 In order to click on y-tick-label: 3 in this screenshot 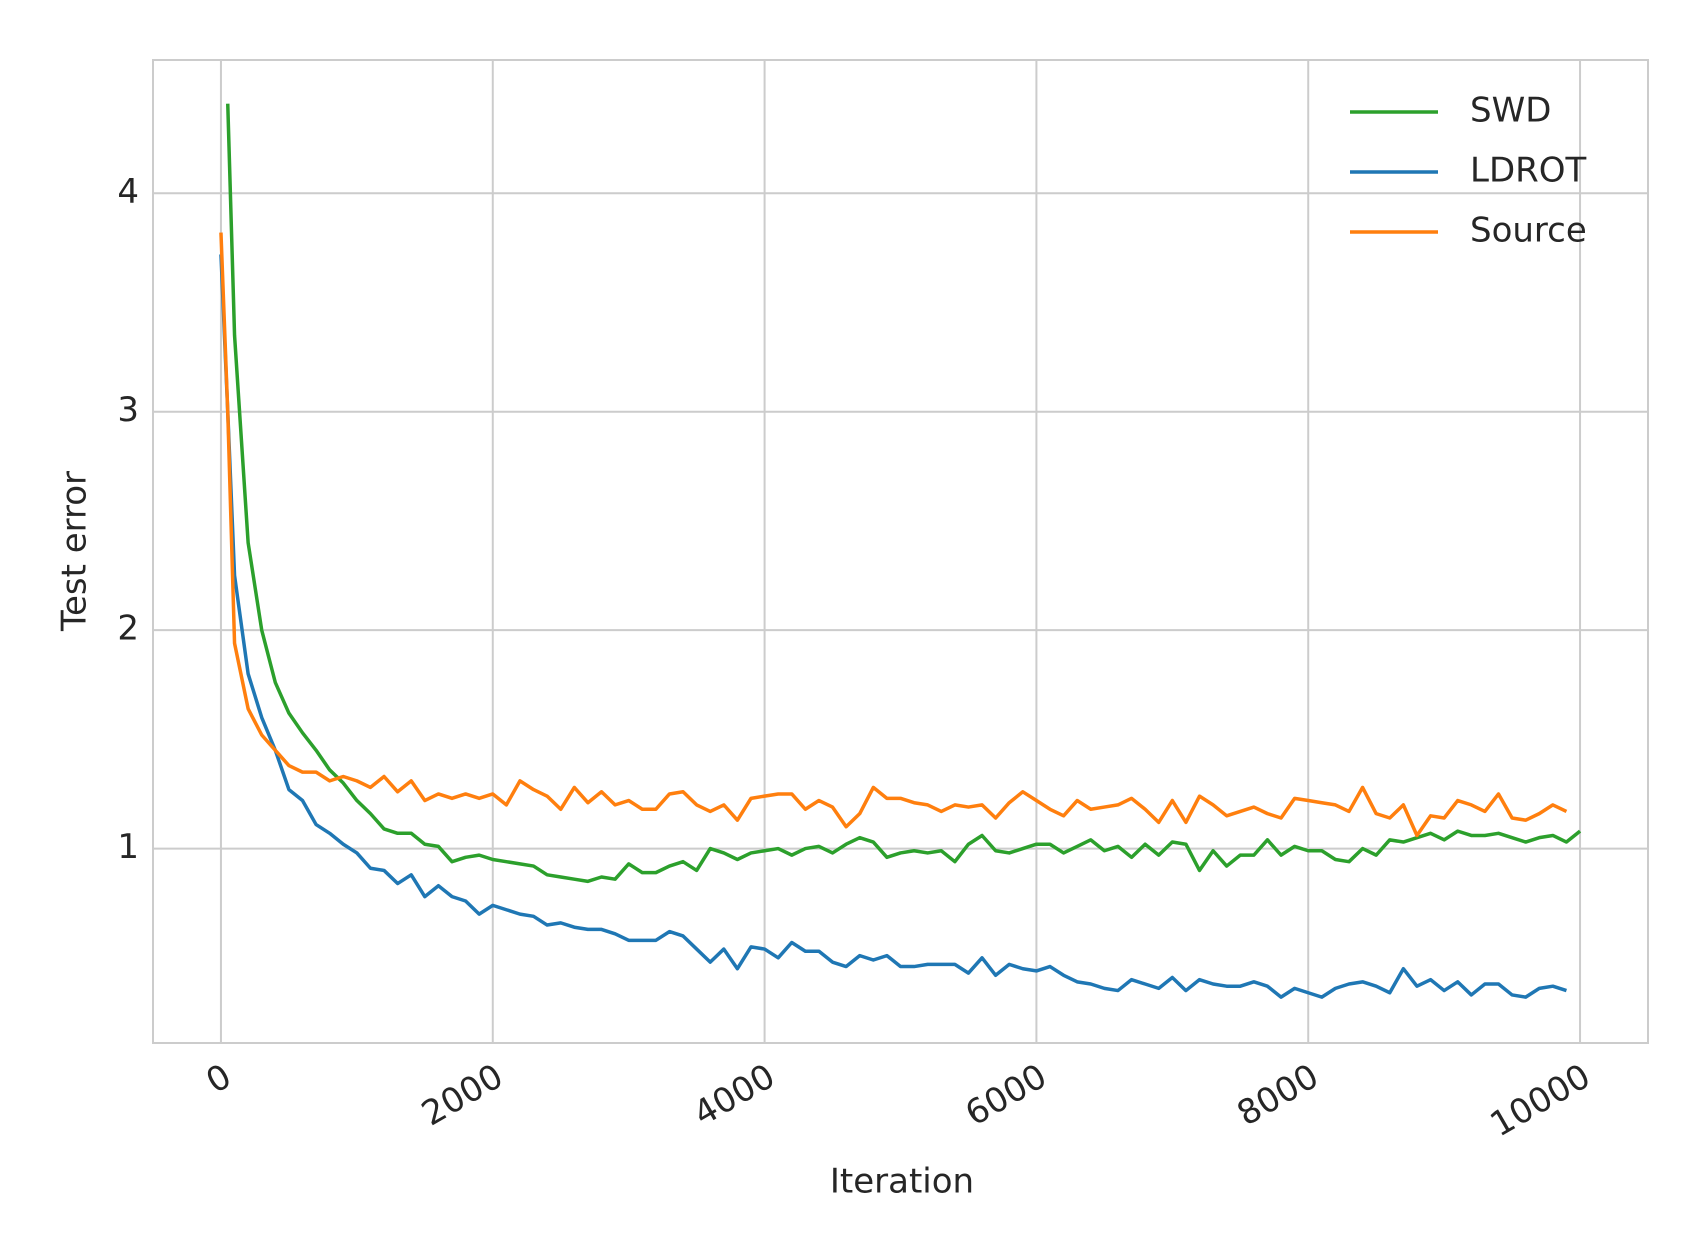, I will do `click(128, 410)`.